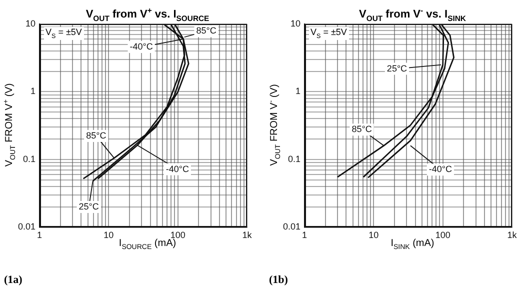  What do you see at coordinates (412, 244) in the screenshot?
I see `x-axis-title: I$_{SINK}$ (mA)` at bounding box center [412, 244].